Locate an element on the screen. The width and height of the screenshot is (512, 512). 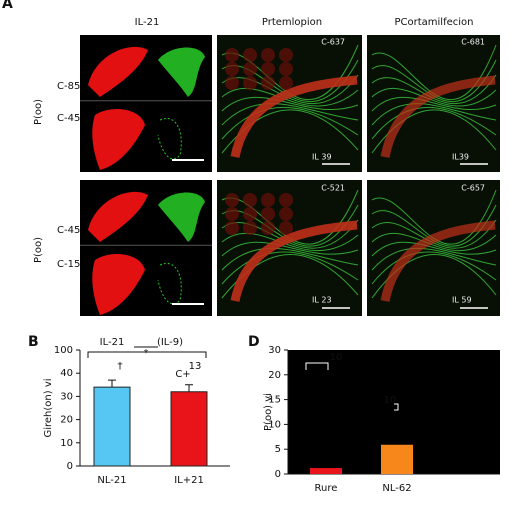
y-tick-label: 5 is located at coordinates (278, 449).